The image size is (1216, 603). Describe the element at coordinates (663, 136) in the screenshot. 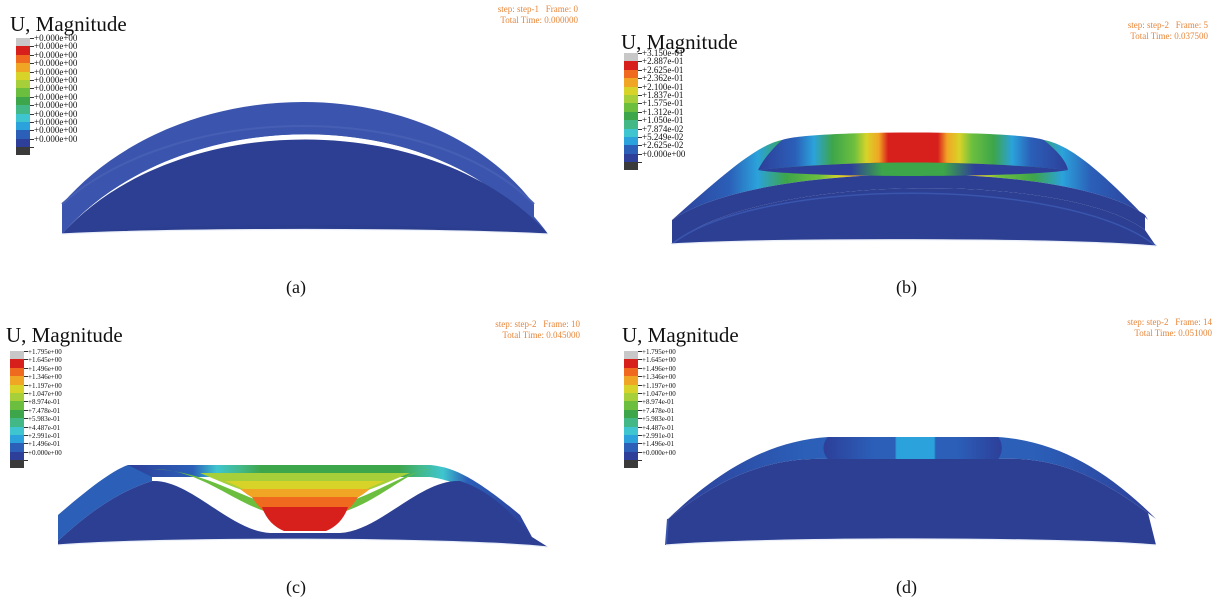

I see `legend-label: +5.249e-02` at that location.